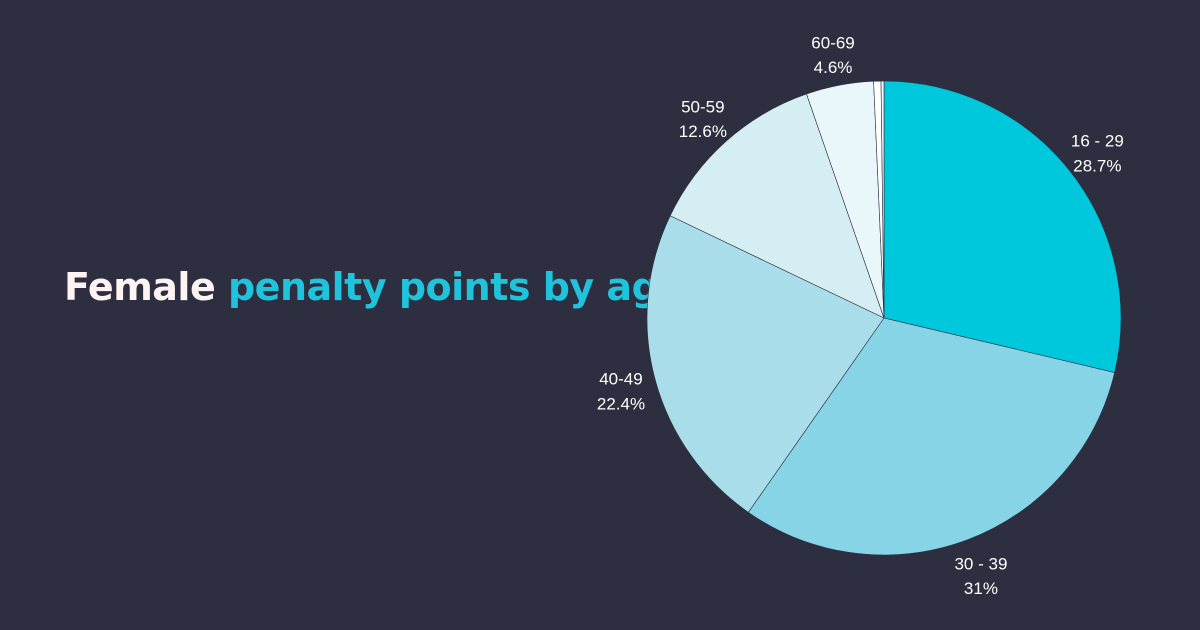 This screenshot has width=1200, height=630. Describe the element at coordinates (833, 67) in the screenshot. I see `slice-value-label: 4.6%` at that location.